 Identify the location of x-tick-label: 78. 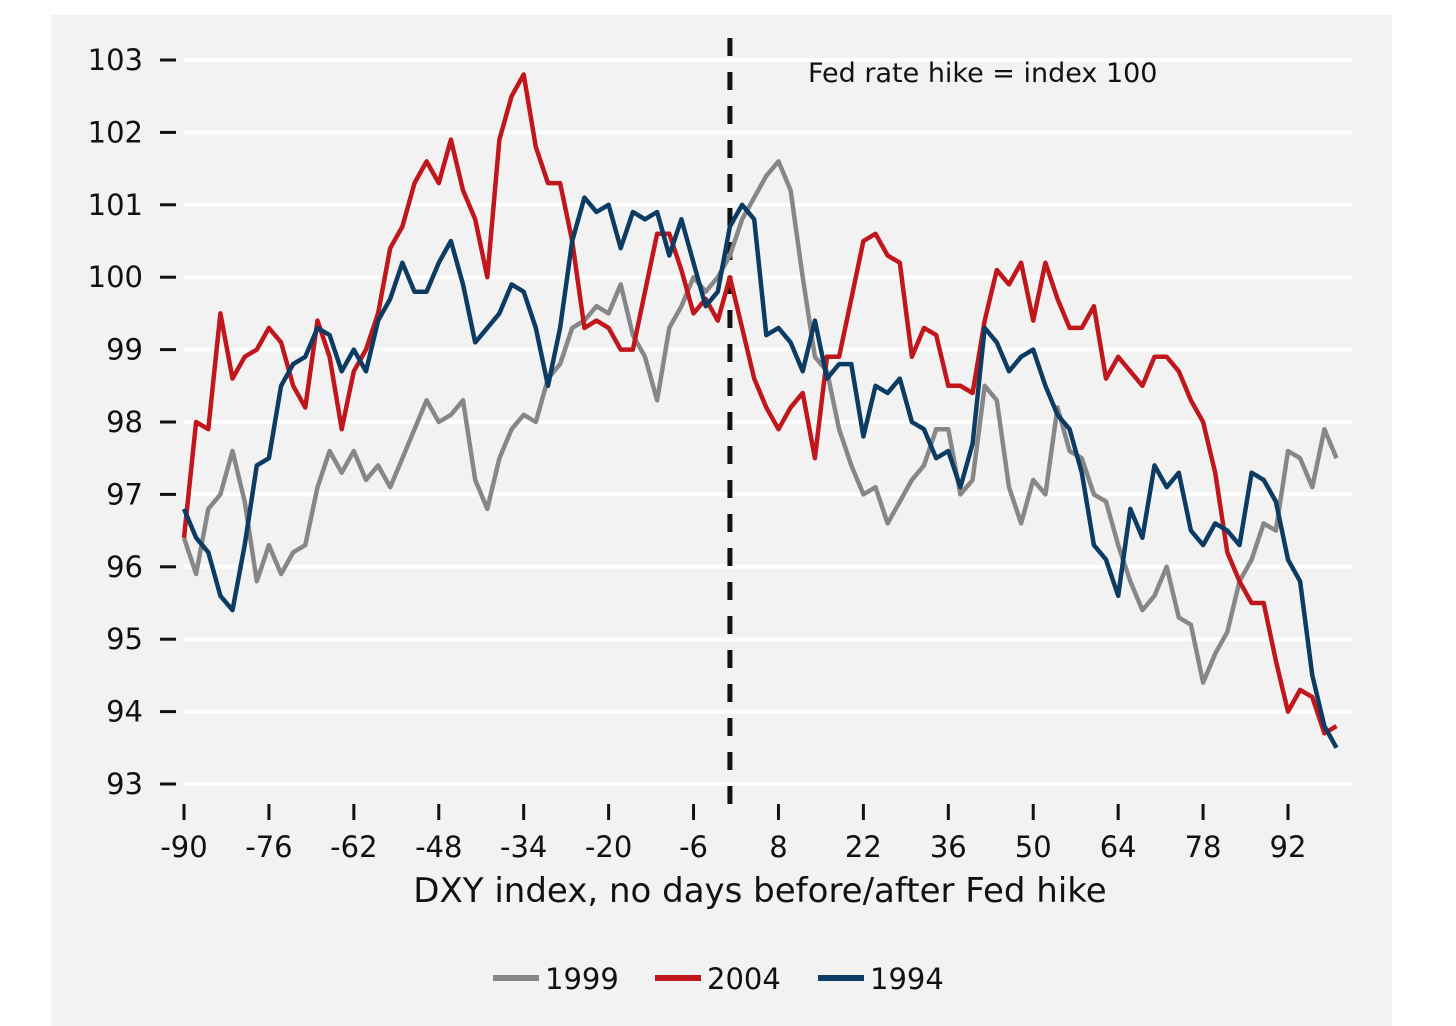
(1203, 847).